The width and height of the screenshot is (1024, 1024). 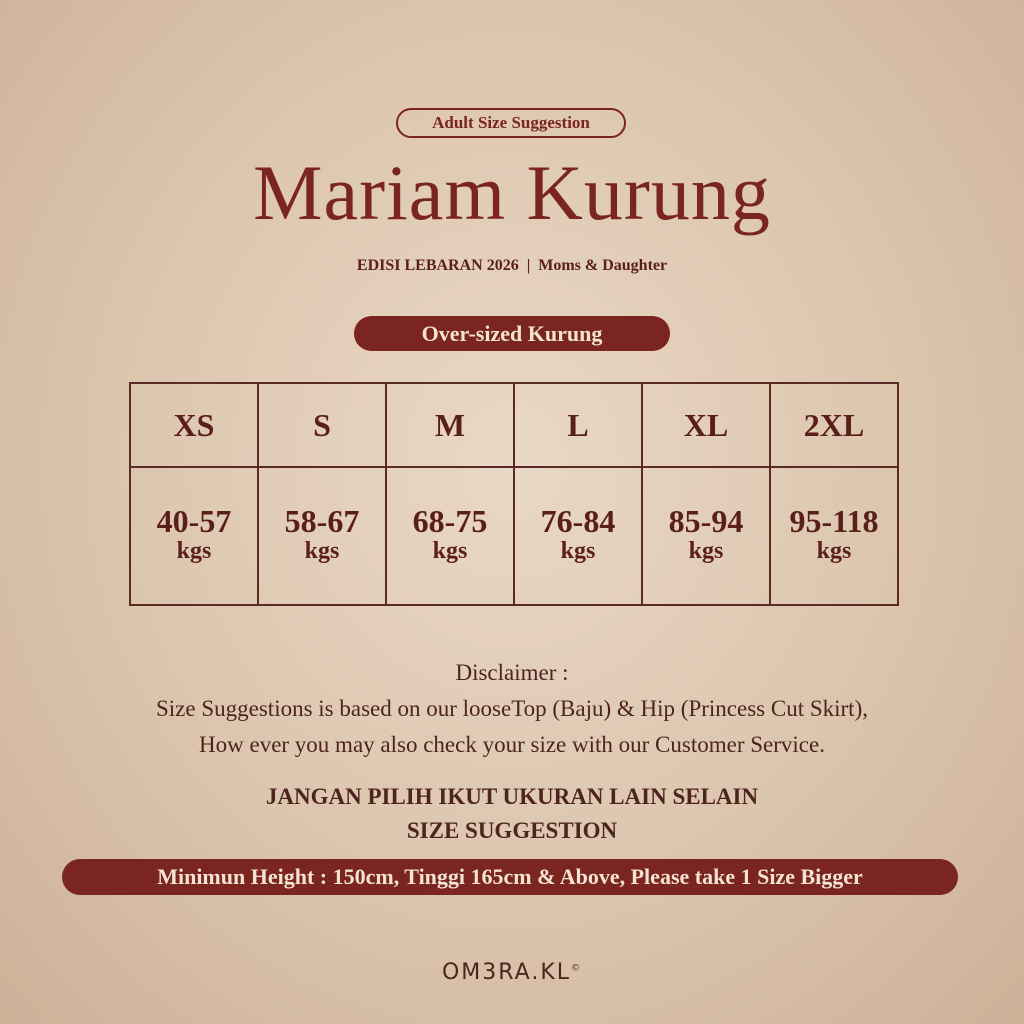 I want to click on warning-line: JANGAN PILIH IKUT UKURAN LAIN SELAIN, so click(x=512, y=796).